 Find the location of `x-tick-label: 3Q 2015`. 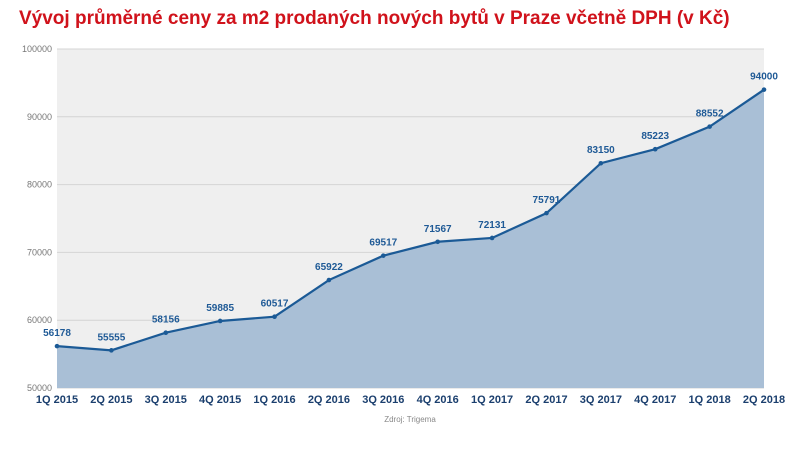

x-tick-label: 3Q 2015 is located at coordinates (166, 400).